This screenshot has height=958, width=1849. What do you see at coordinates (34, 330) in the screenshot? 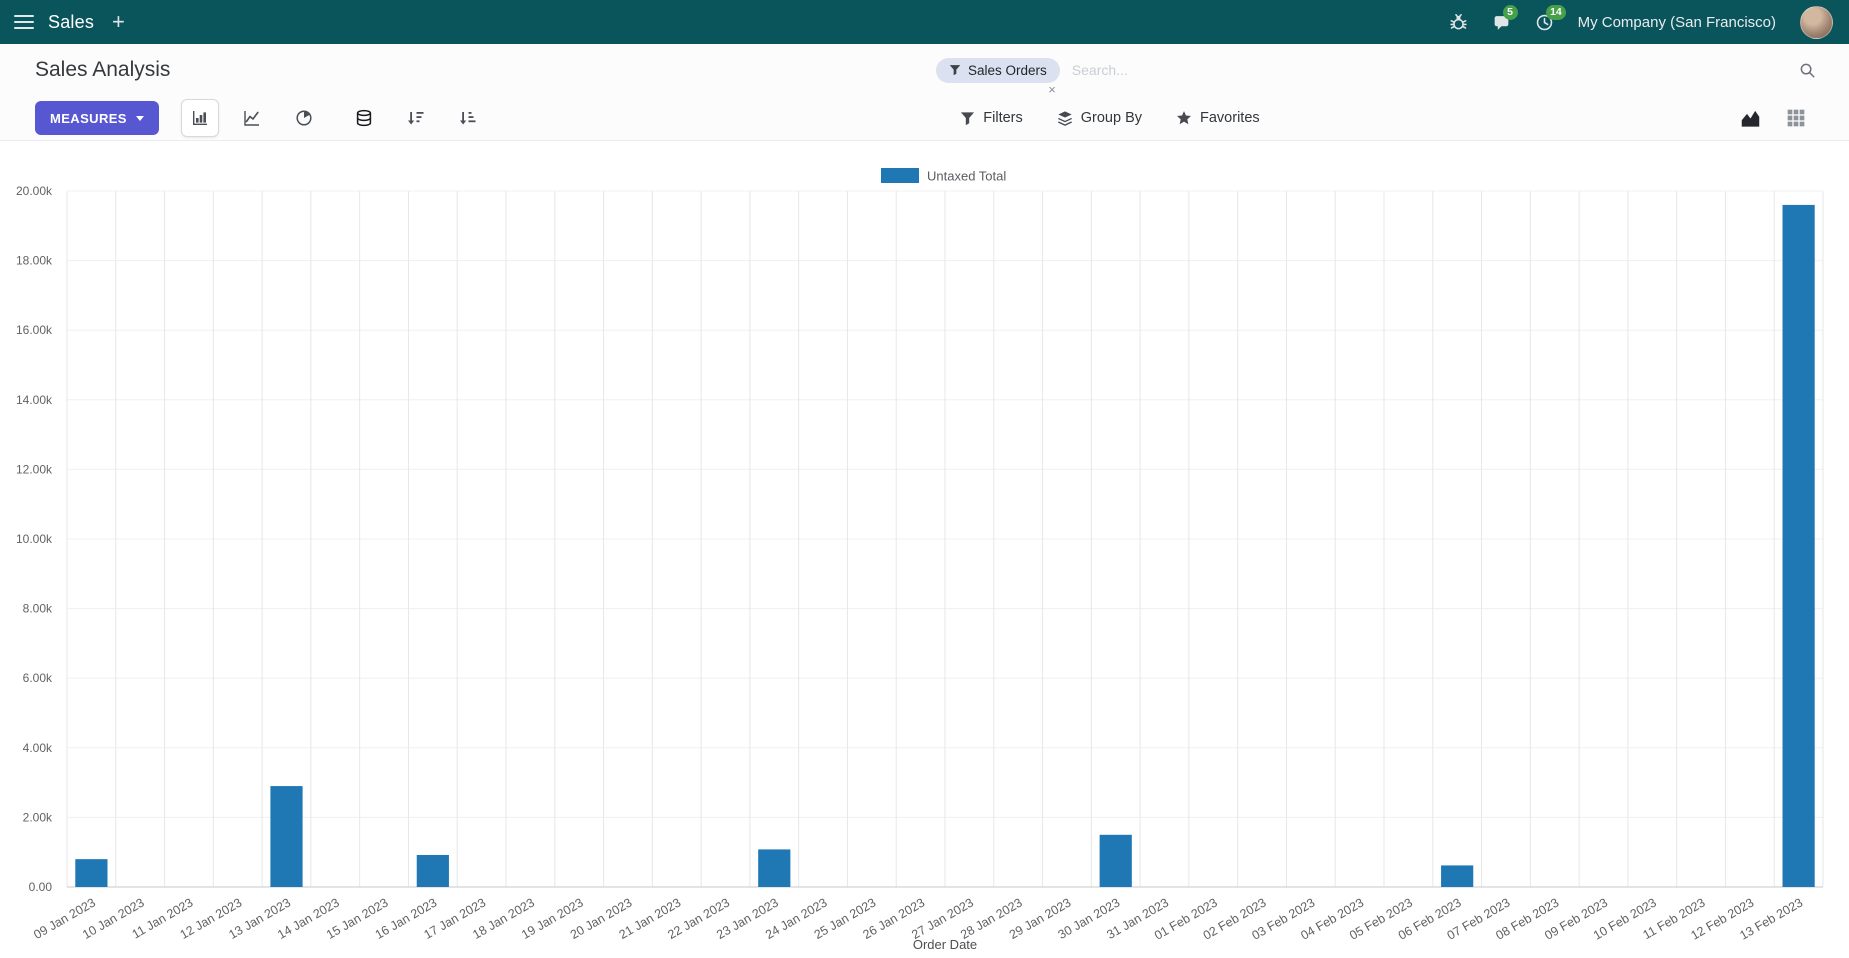
I see `svg-text: 16.00k` at bounding box center [34, 330].